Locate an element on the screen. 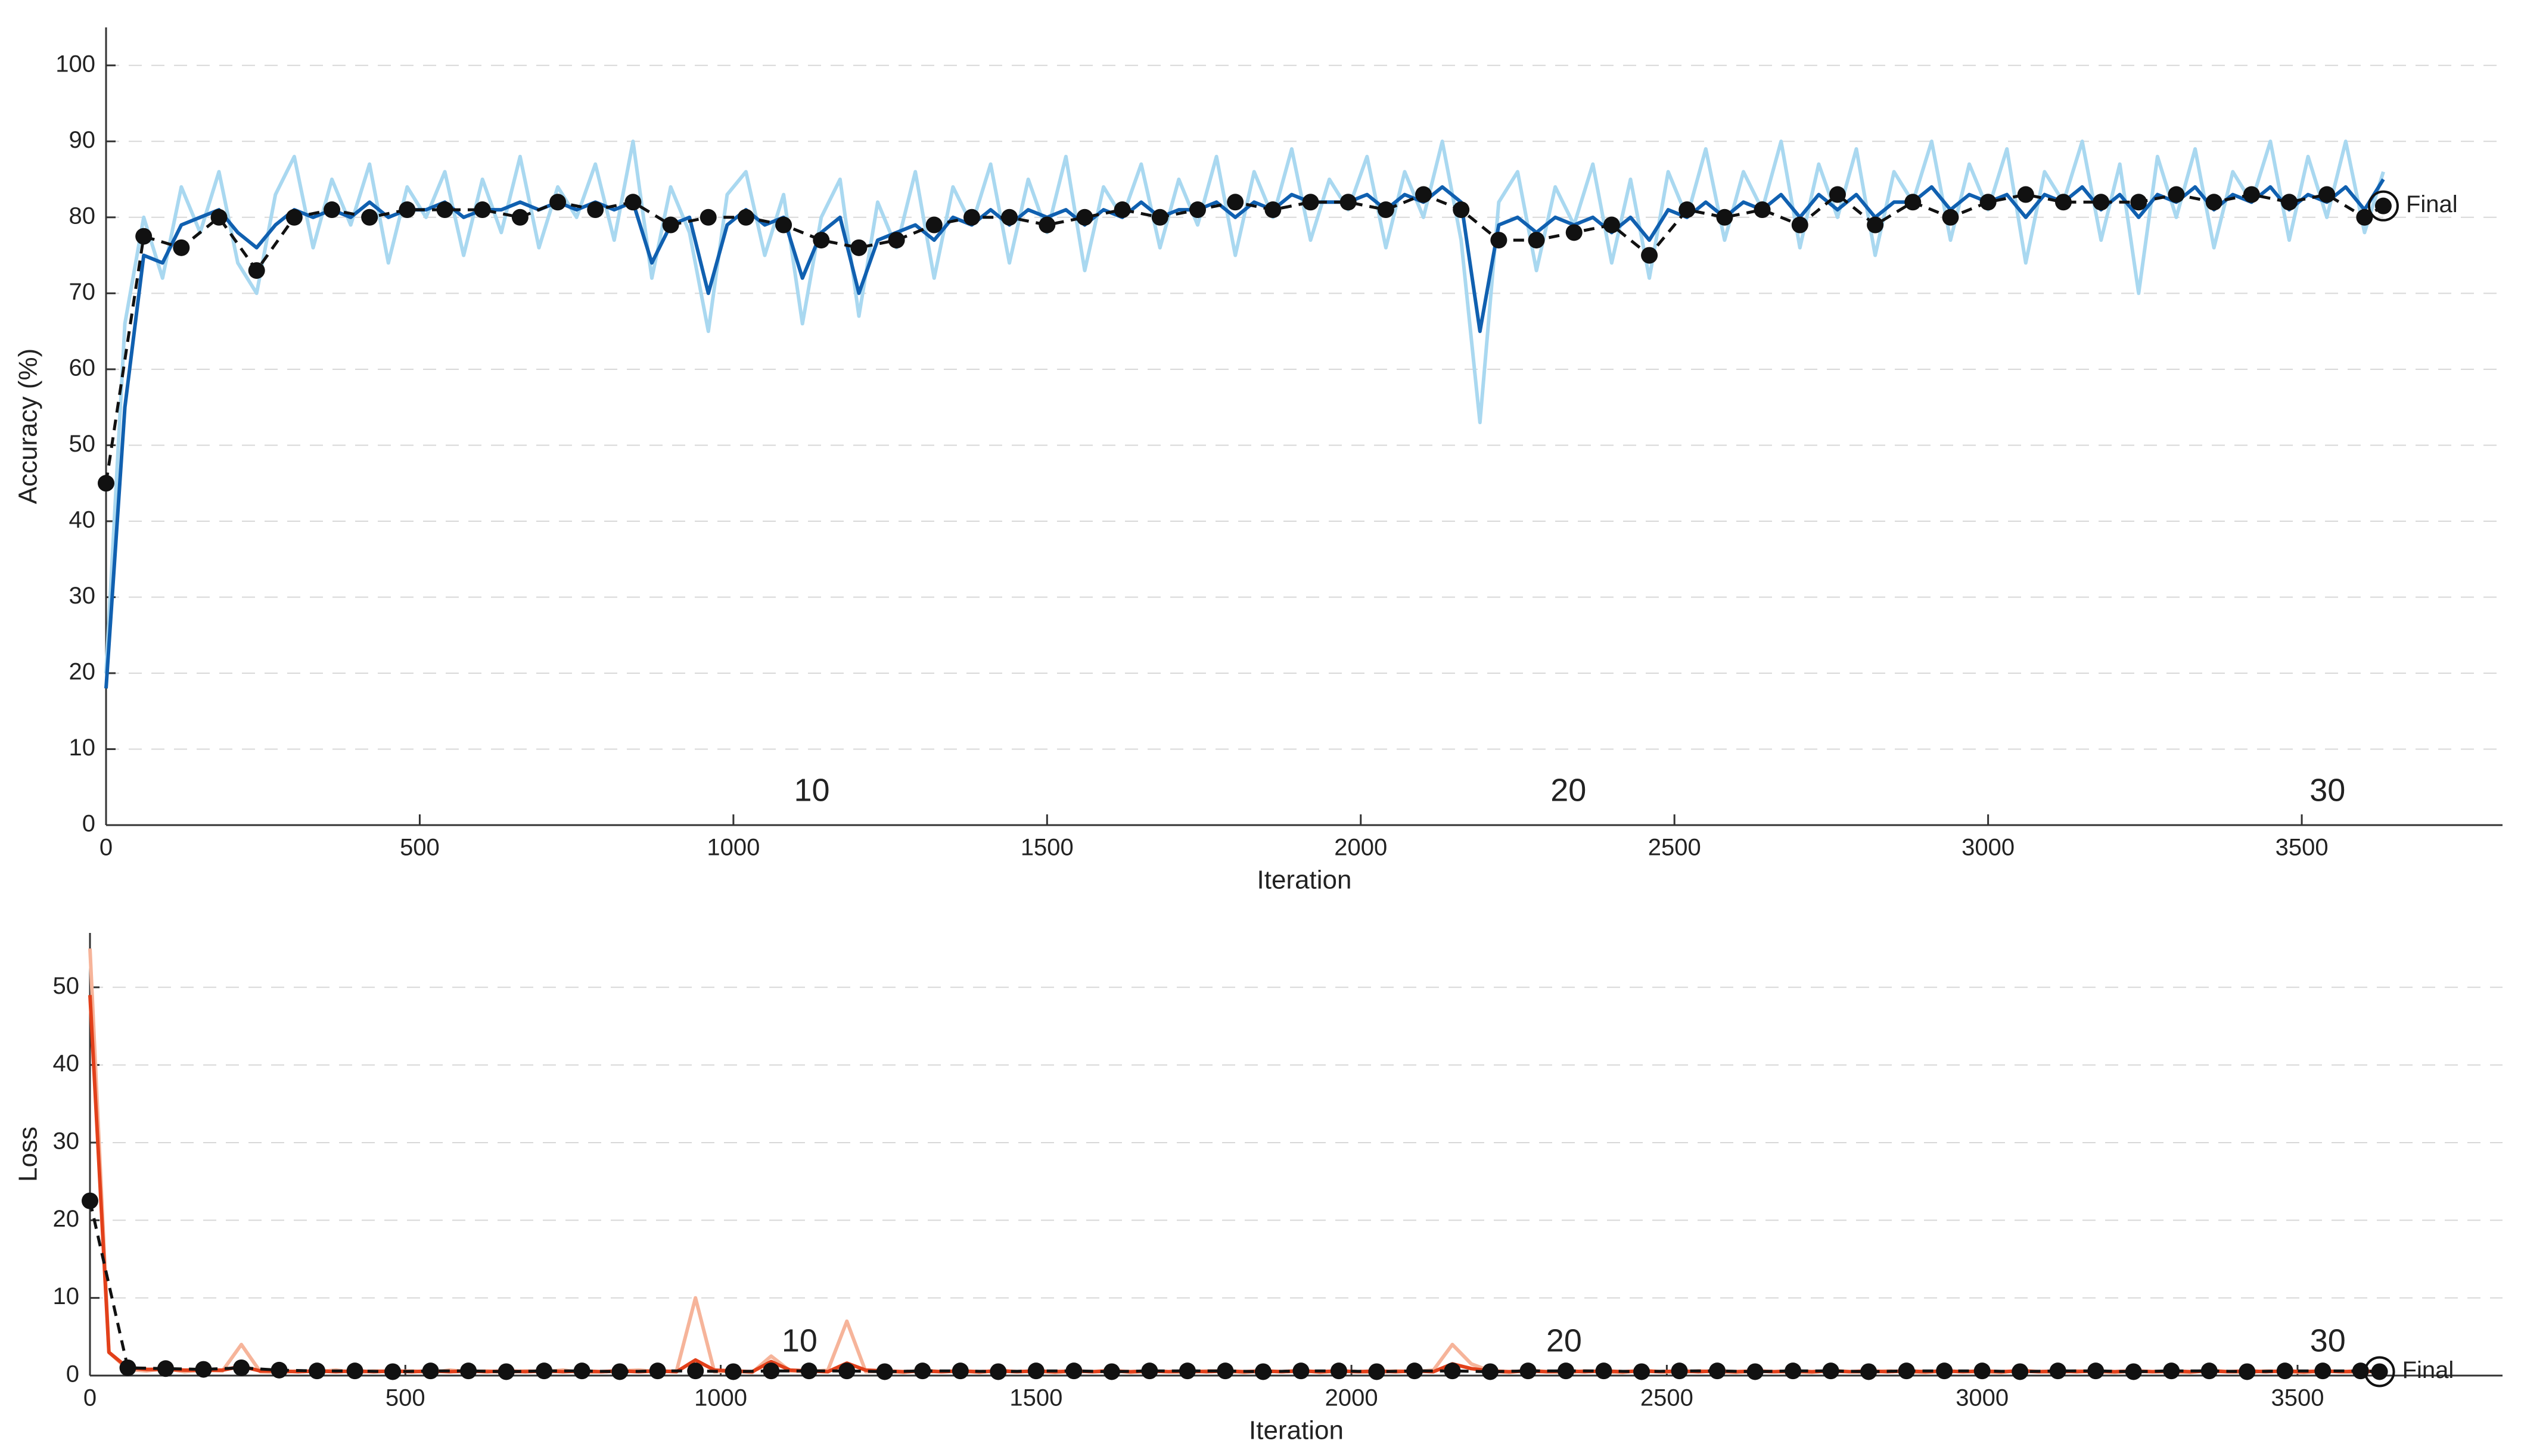 The image size is (2521, 1456). x-tick-label: 2000 is located at coordinates (1351, 1398).